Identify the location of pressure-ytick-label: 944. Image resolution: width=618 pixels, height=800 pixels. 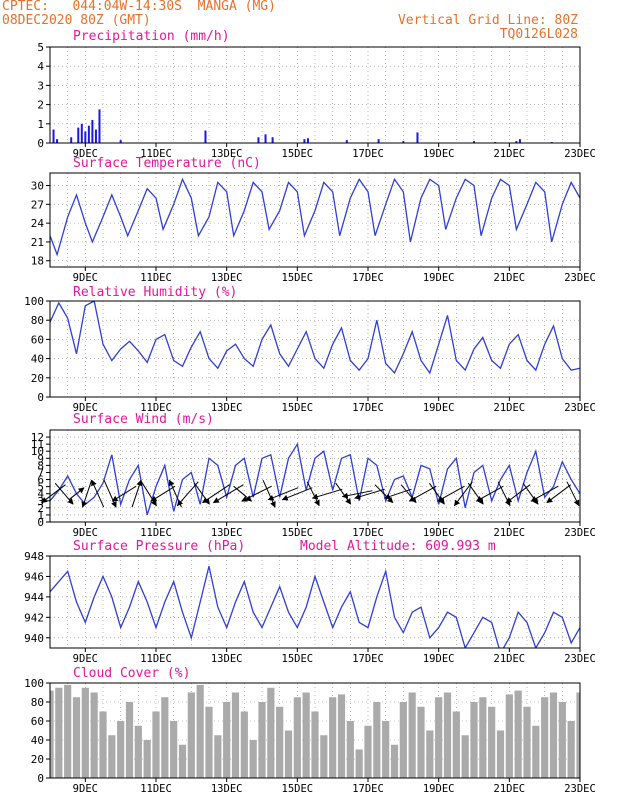
(34, 597).